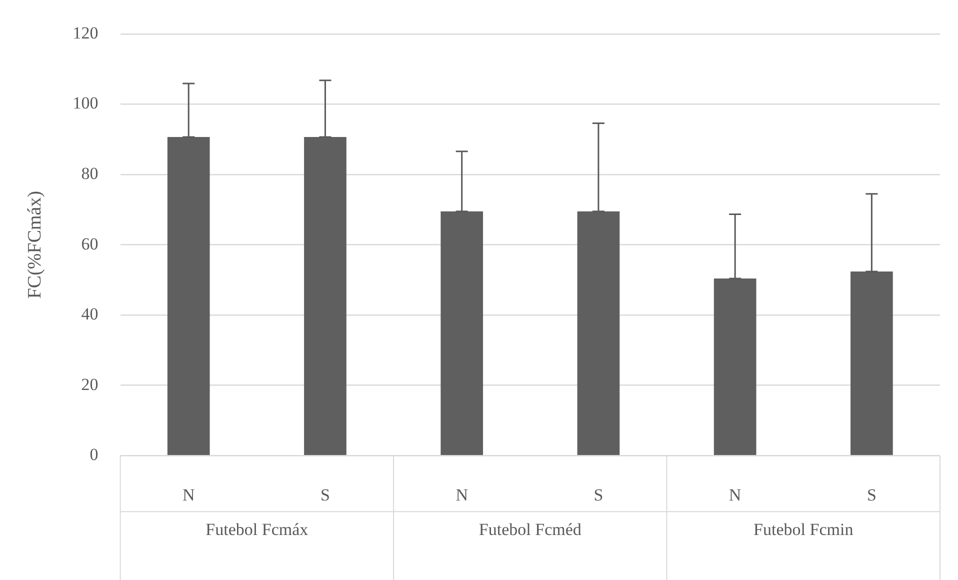  Describe the element at coordinates (89, 314) in the screenshot. I see `y-tick-label: 40` at that location.